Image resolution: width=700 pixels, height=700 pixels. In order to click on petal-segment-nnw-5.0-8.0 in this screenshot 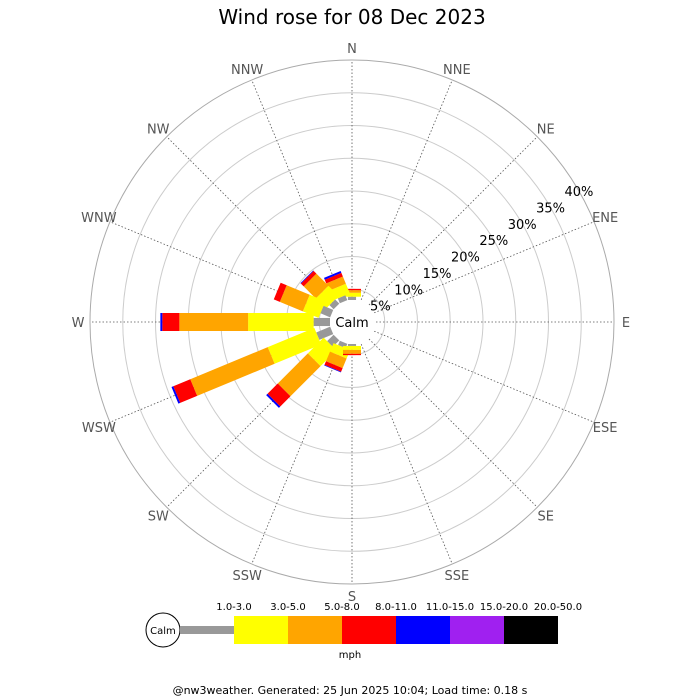, I will do `click(336, 283)`.